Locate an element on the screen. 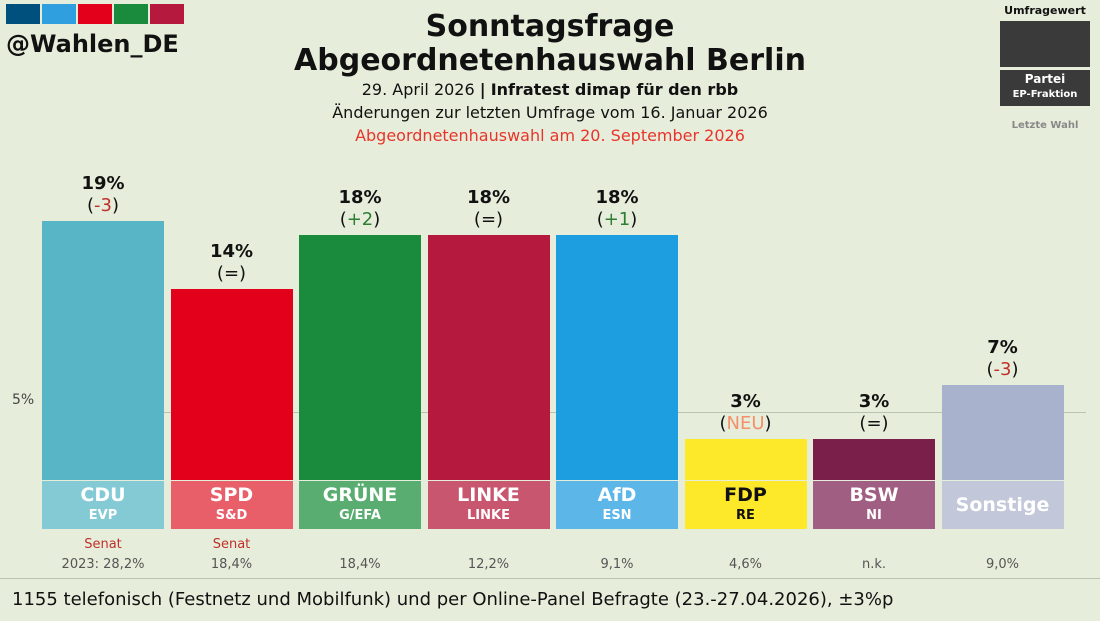  party-name: AfD is located at coordinates (617, 495).